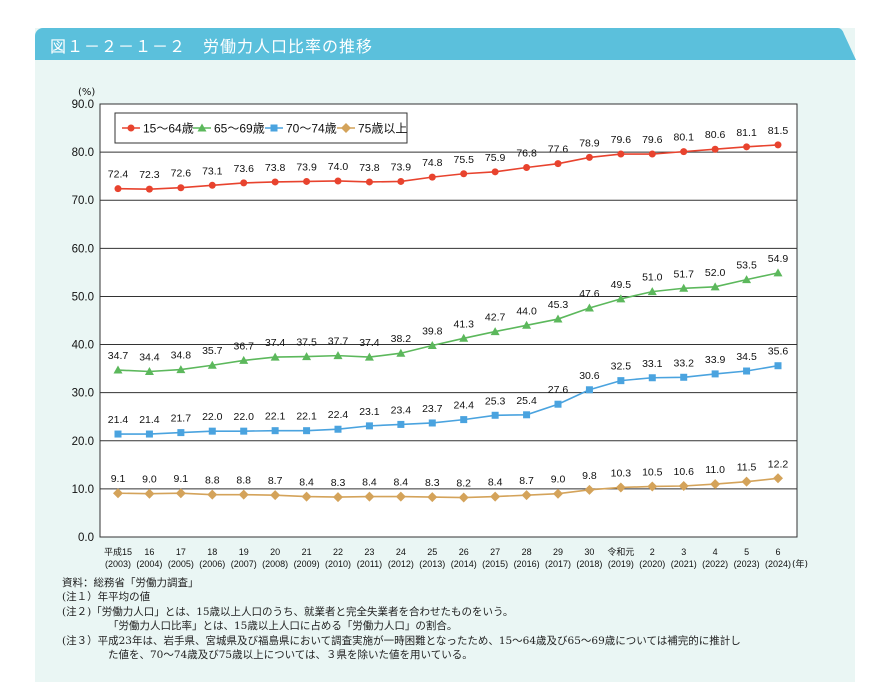 Image resolution: width=870 pixels, height=682 pixels. What do you see at coordinates (778, 464) in the screenshot?
I see `data-label: 12.2` at bounding box center [778, 464].